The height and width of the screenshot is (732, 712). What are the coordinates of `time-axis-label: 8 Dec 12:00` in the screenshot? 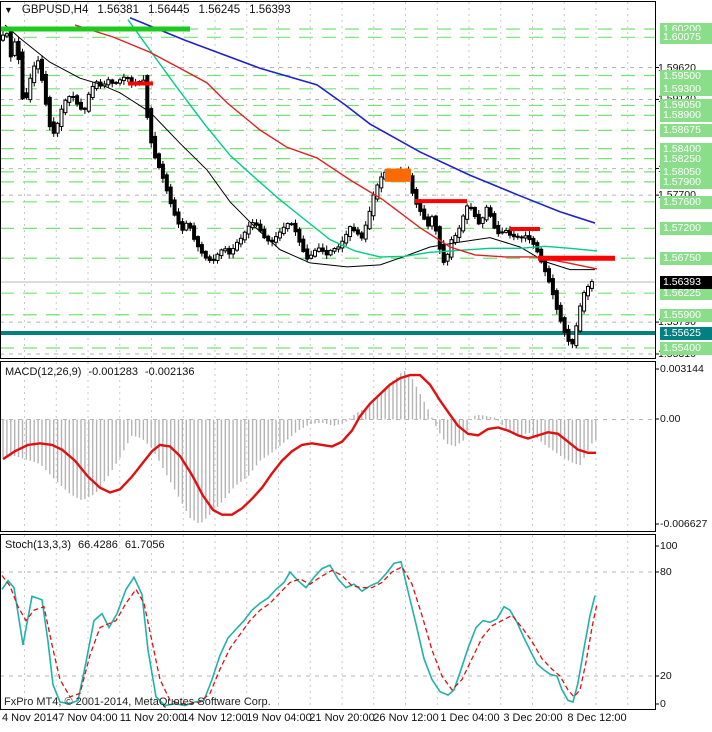 It's located at (597, 718).